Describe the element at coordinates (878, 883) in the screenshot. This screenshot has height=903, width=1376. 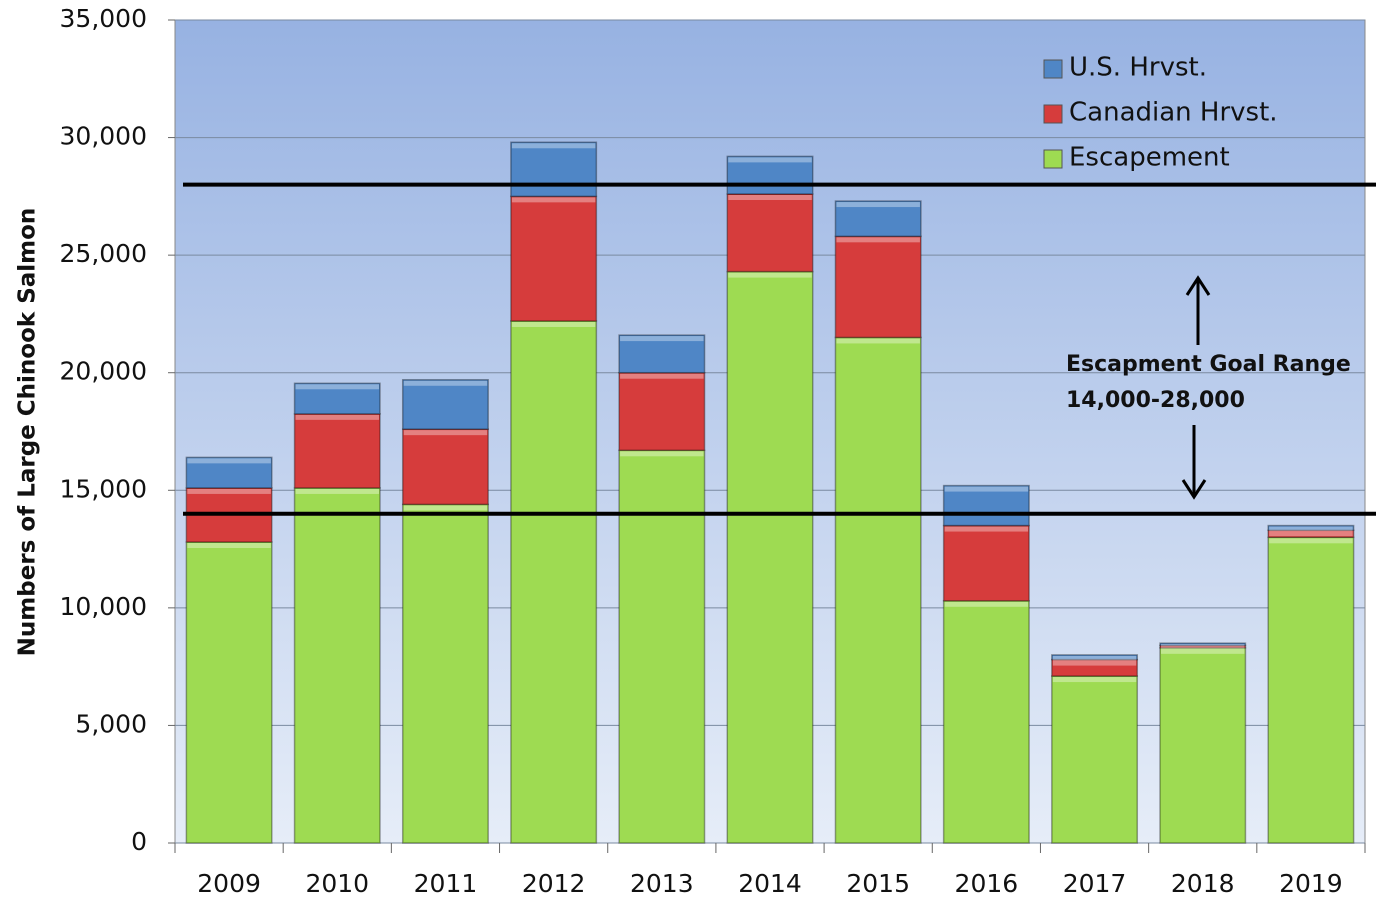
I see `x-tick-label: 2015` at that location.